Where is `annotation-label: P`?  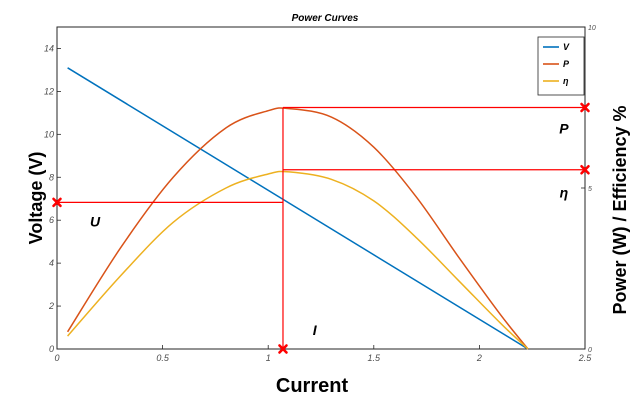 annotation-label: P is located at coordinates (564, 128).